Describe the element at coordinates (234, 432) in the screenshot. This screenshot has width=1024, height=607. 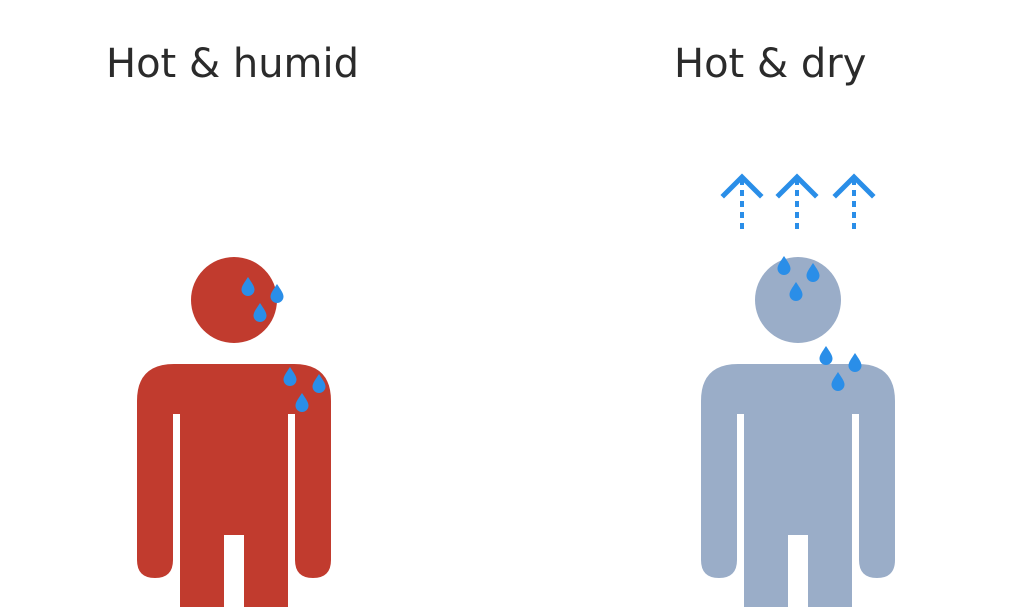
I see `person-icon-hot-humid` at that location.